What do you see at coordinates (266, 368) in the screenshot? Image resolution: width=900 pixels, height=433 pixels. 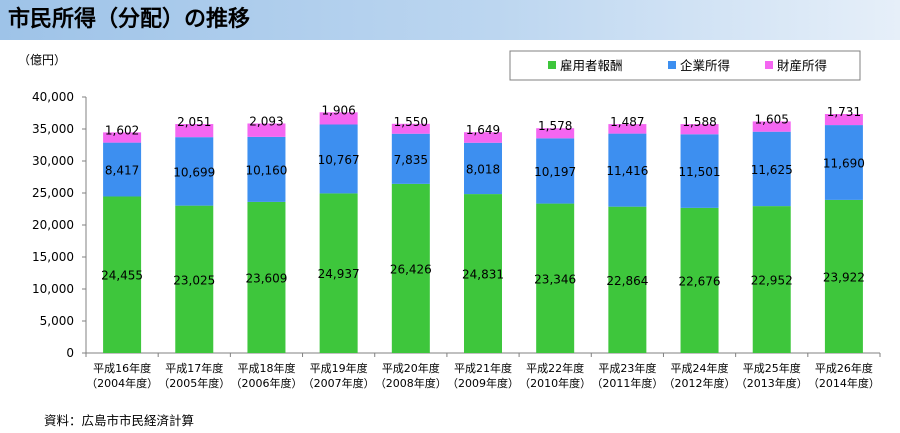 I see `x-category-label: 平成18年度` at bounding box center [266, 368].